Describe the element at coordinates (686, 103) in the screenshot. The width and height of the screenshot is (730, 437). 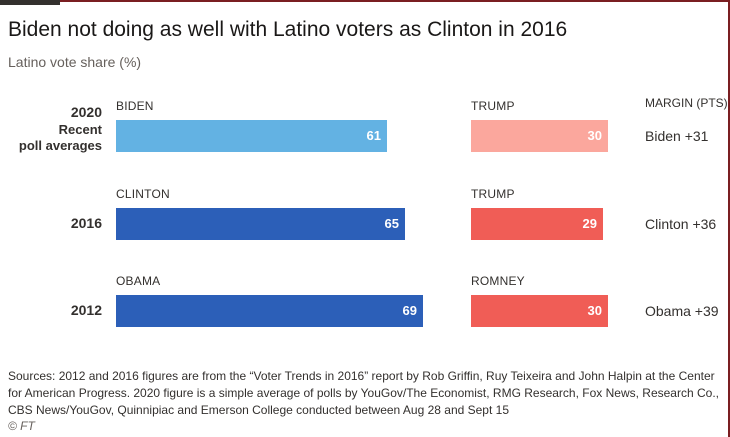
I see `margin-column-header: MARGIN (PTS)` at that location.